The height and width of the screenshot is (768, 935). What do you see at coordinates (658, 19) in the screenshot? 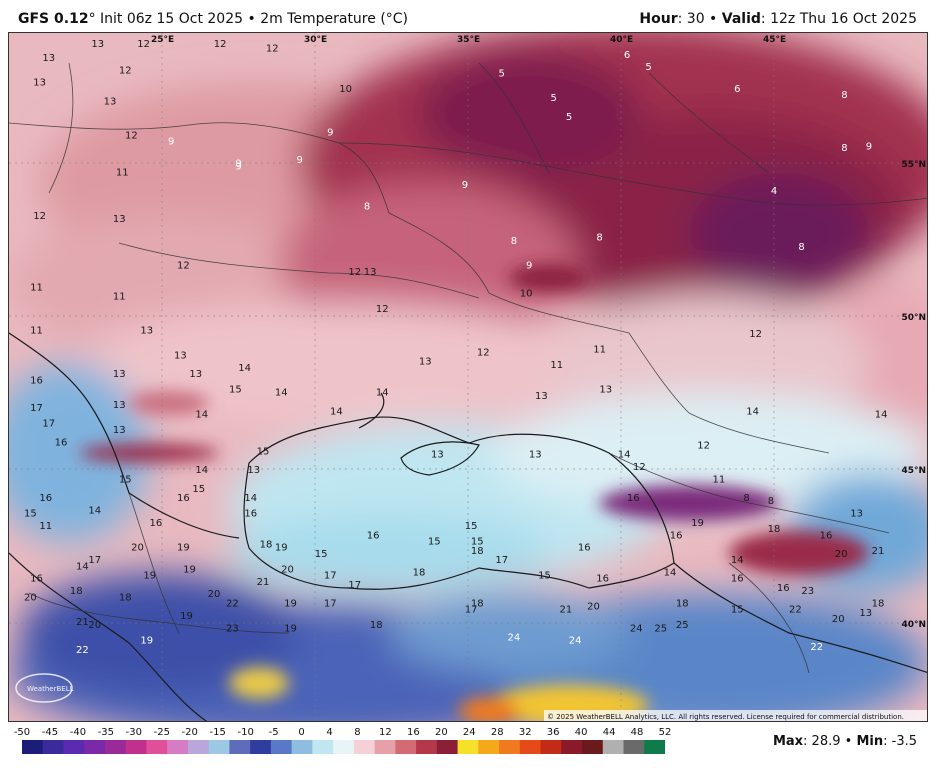
I see `hour-label: Hour` at bounding box center [658, 19].